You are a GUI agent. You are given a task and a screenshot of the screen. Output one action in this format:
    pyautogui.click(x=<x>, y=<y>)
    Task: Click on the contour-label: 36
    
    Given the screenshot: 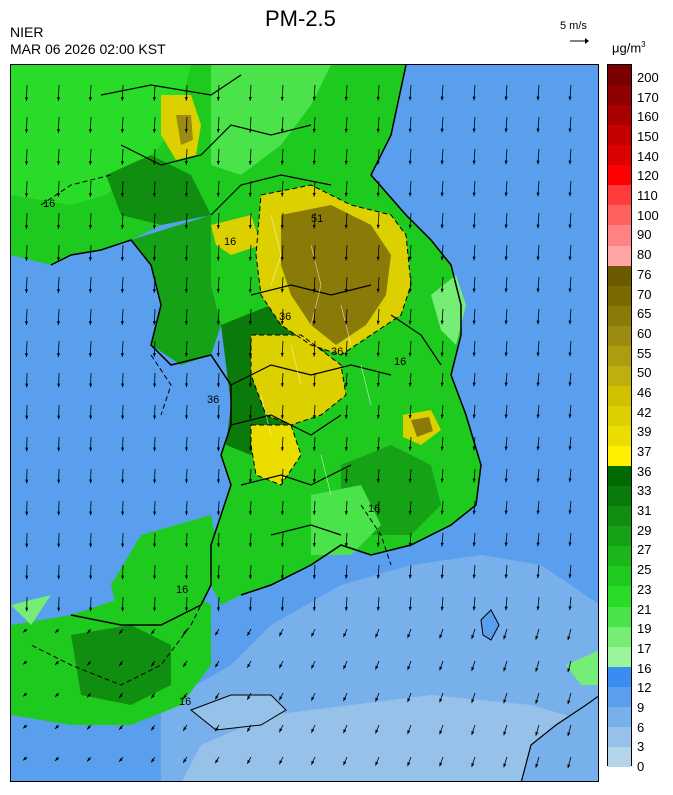 What is the action you would take?
    pyautogui.click(x=285, y=317)
    